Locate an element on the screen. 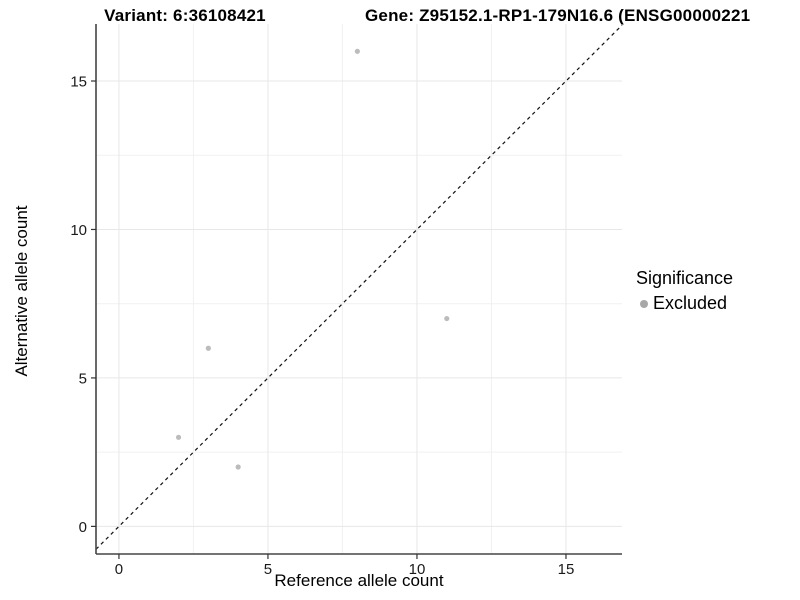 This screenshot has height=600, width=800. y-tick-label: 10 is located at coordinates (78, 230).